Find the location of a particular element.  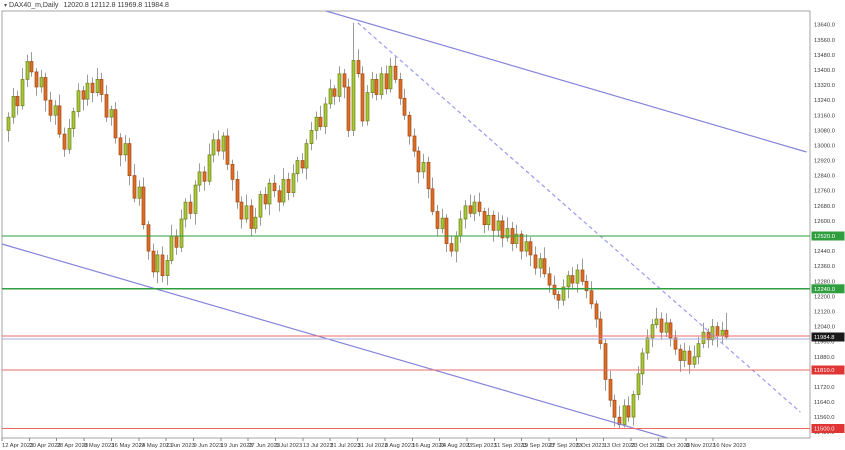

x-axis-label: 16 Nov 2023 is located at coordinates (729, 446).